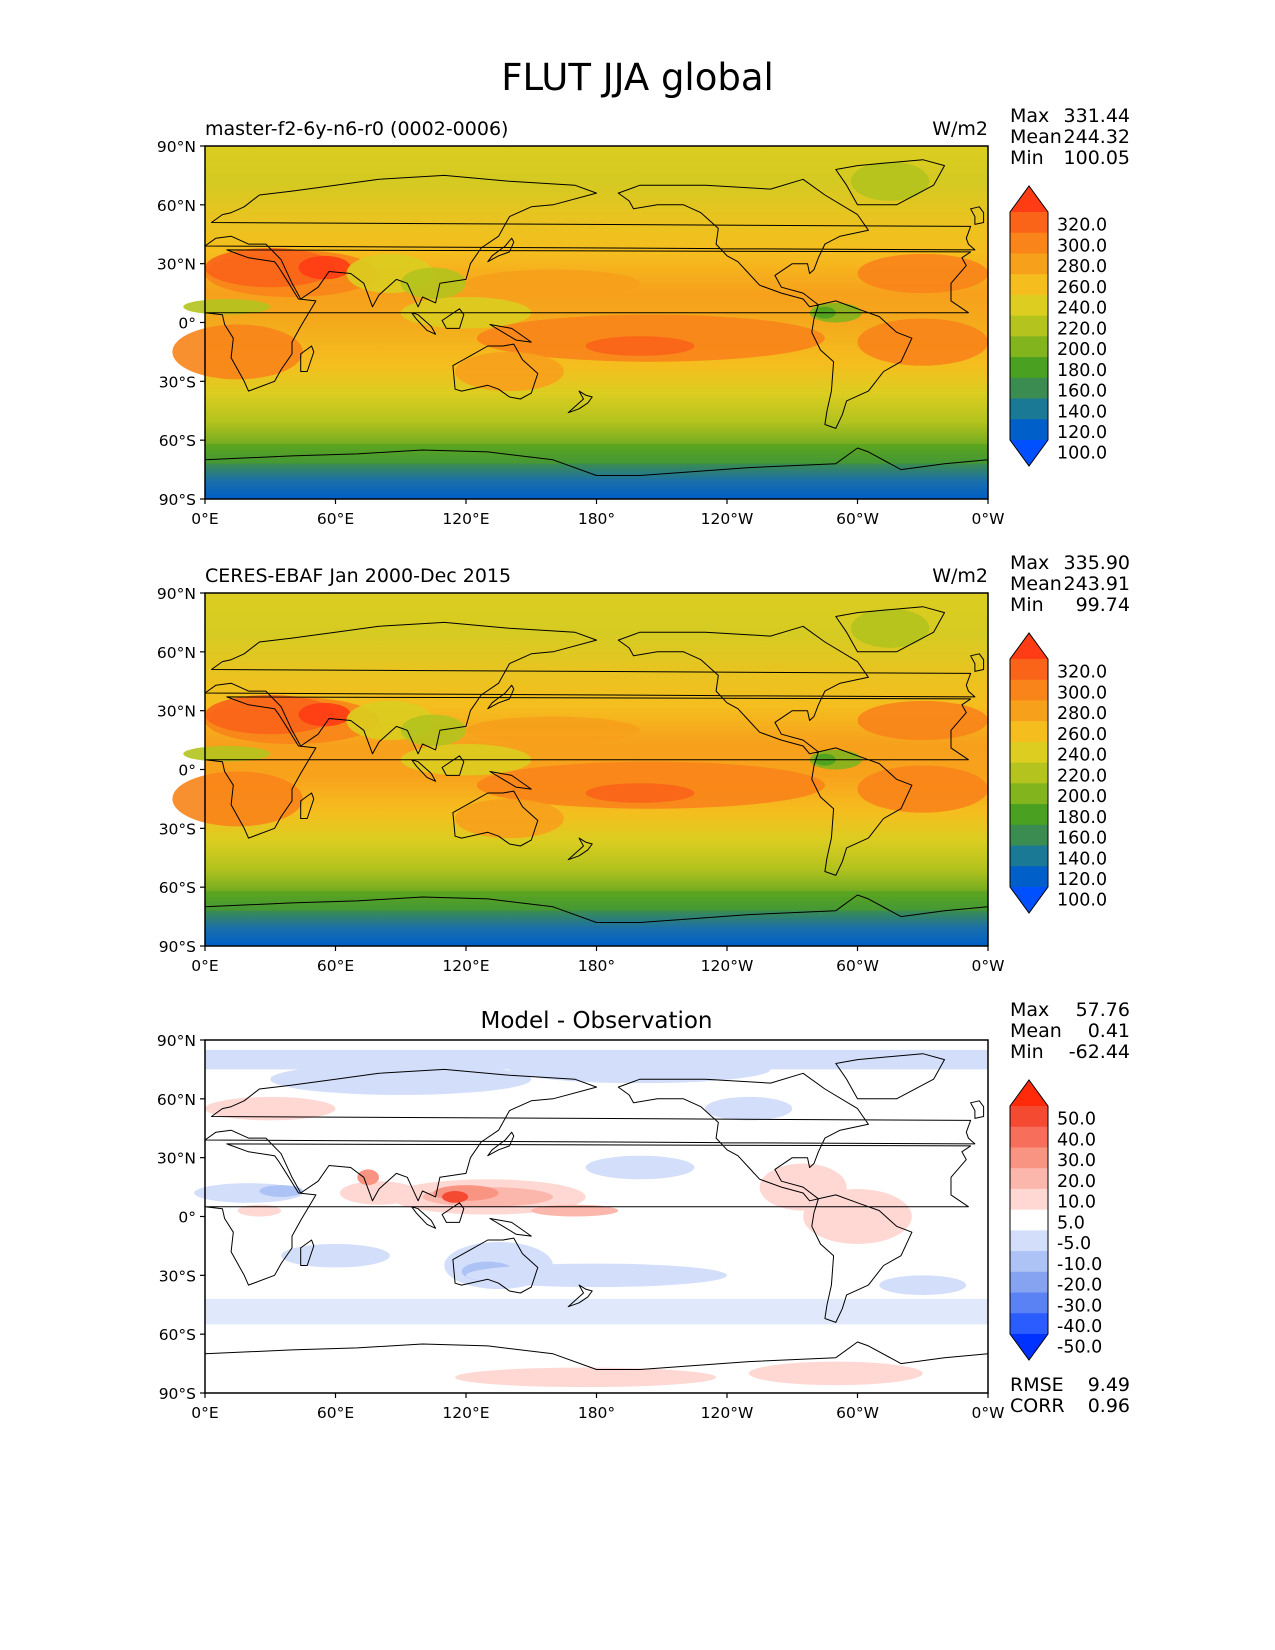  Describe the element at coordinates (1027, 1052) in the screenshot. I see `stat-label: Min` at that location.